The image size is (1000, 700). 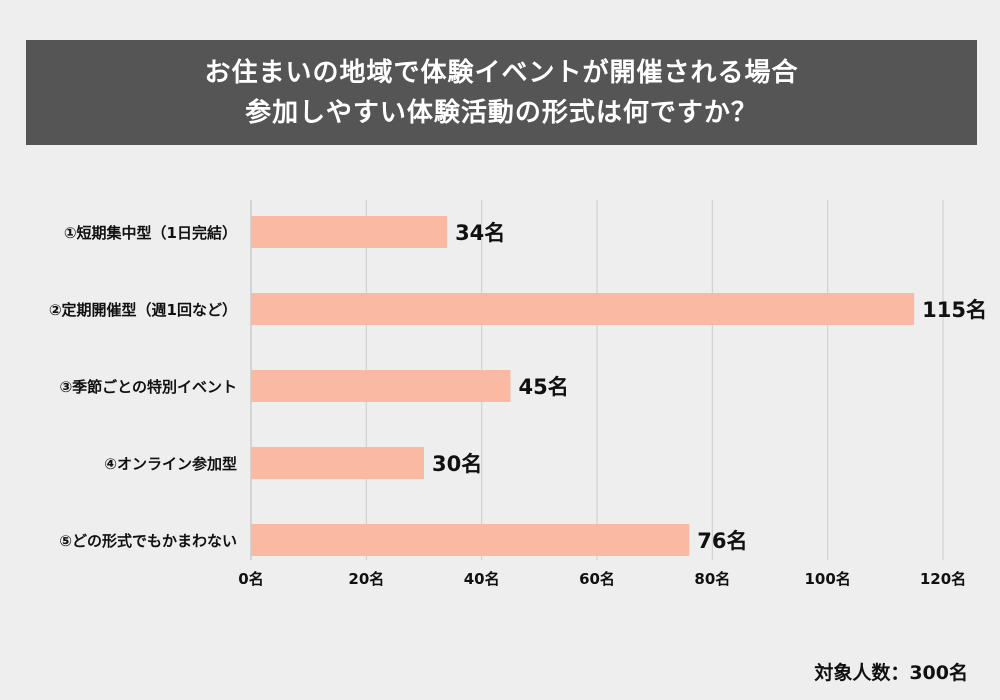 I want to click on category-label-5: ⑤どの形式でもかまわない, so click(x=148, y=541).